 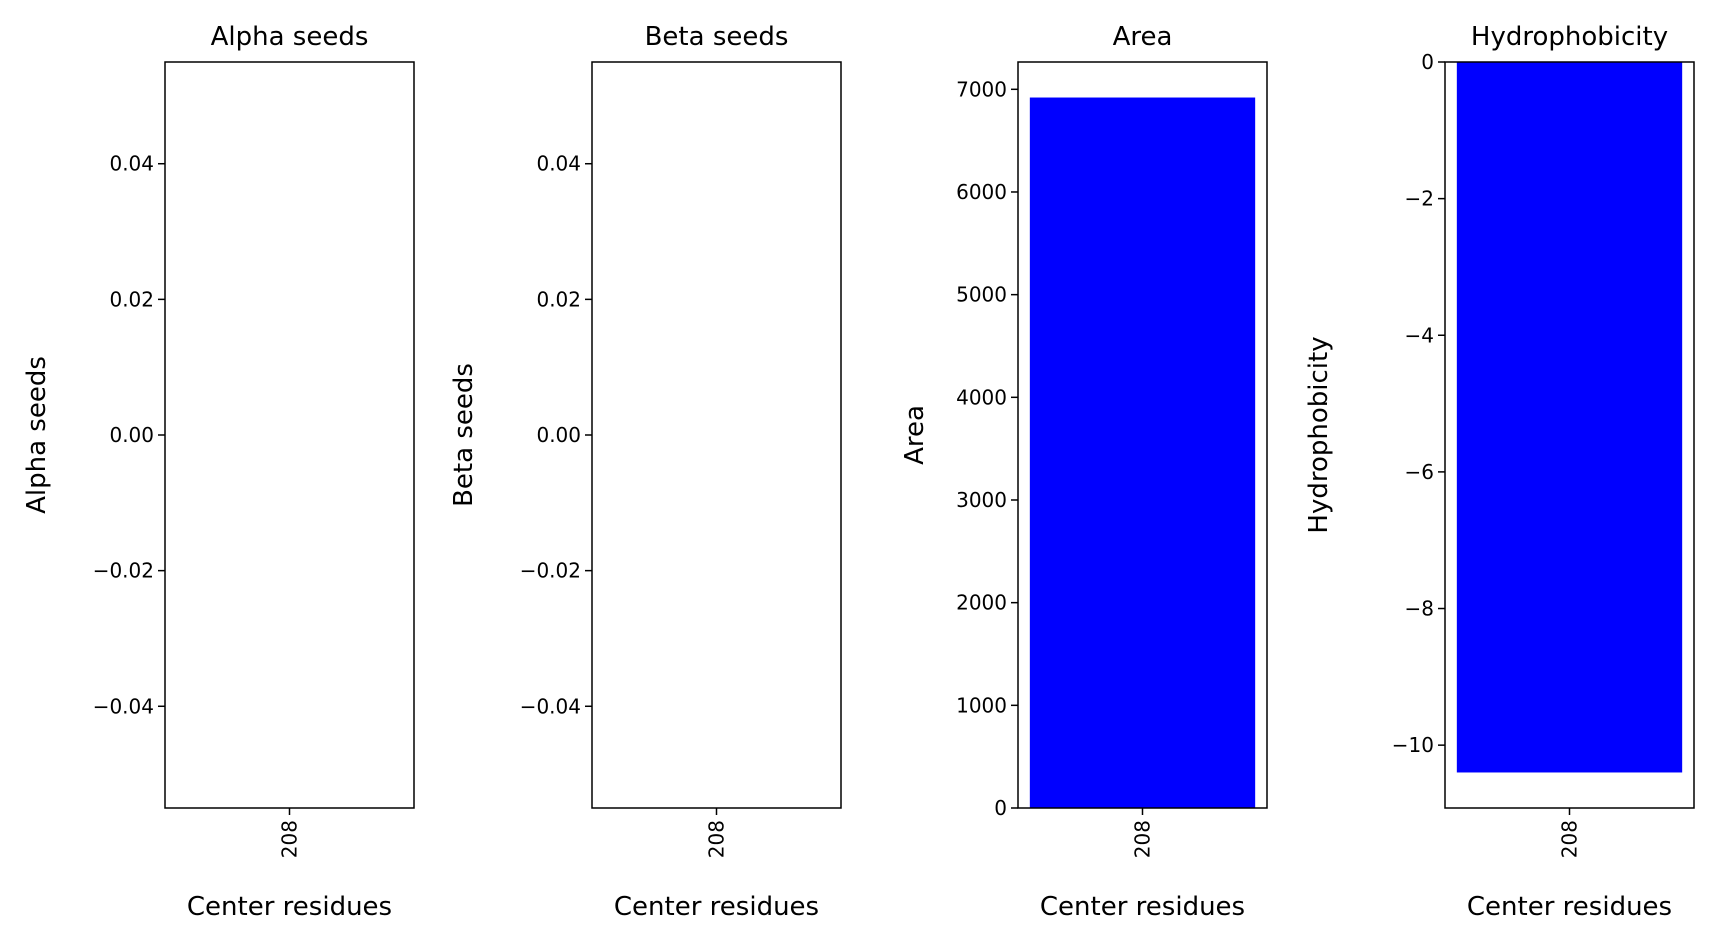 What do you see at coordinates (717, 37) in the screenshot?
I see `chart-title: Beta seeds` at bounding box center [717, 37].